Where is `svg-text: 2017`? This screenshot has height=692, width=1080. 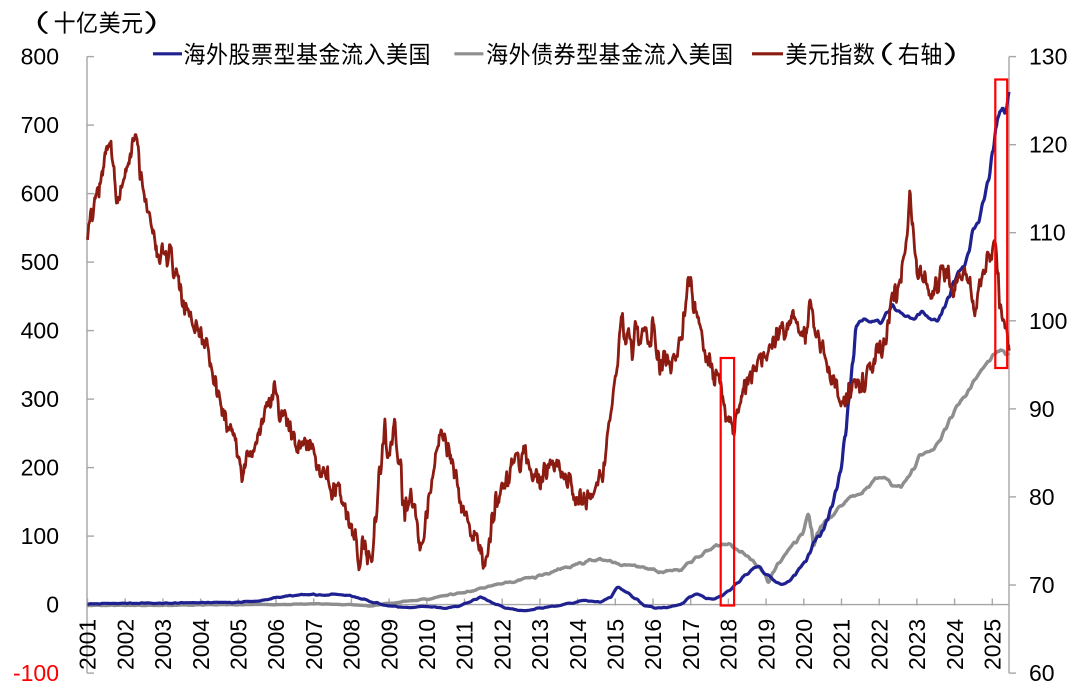
svg-text: 2017 is located at coordinates (691, 644).